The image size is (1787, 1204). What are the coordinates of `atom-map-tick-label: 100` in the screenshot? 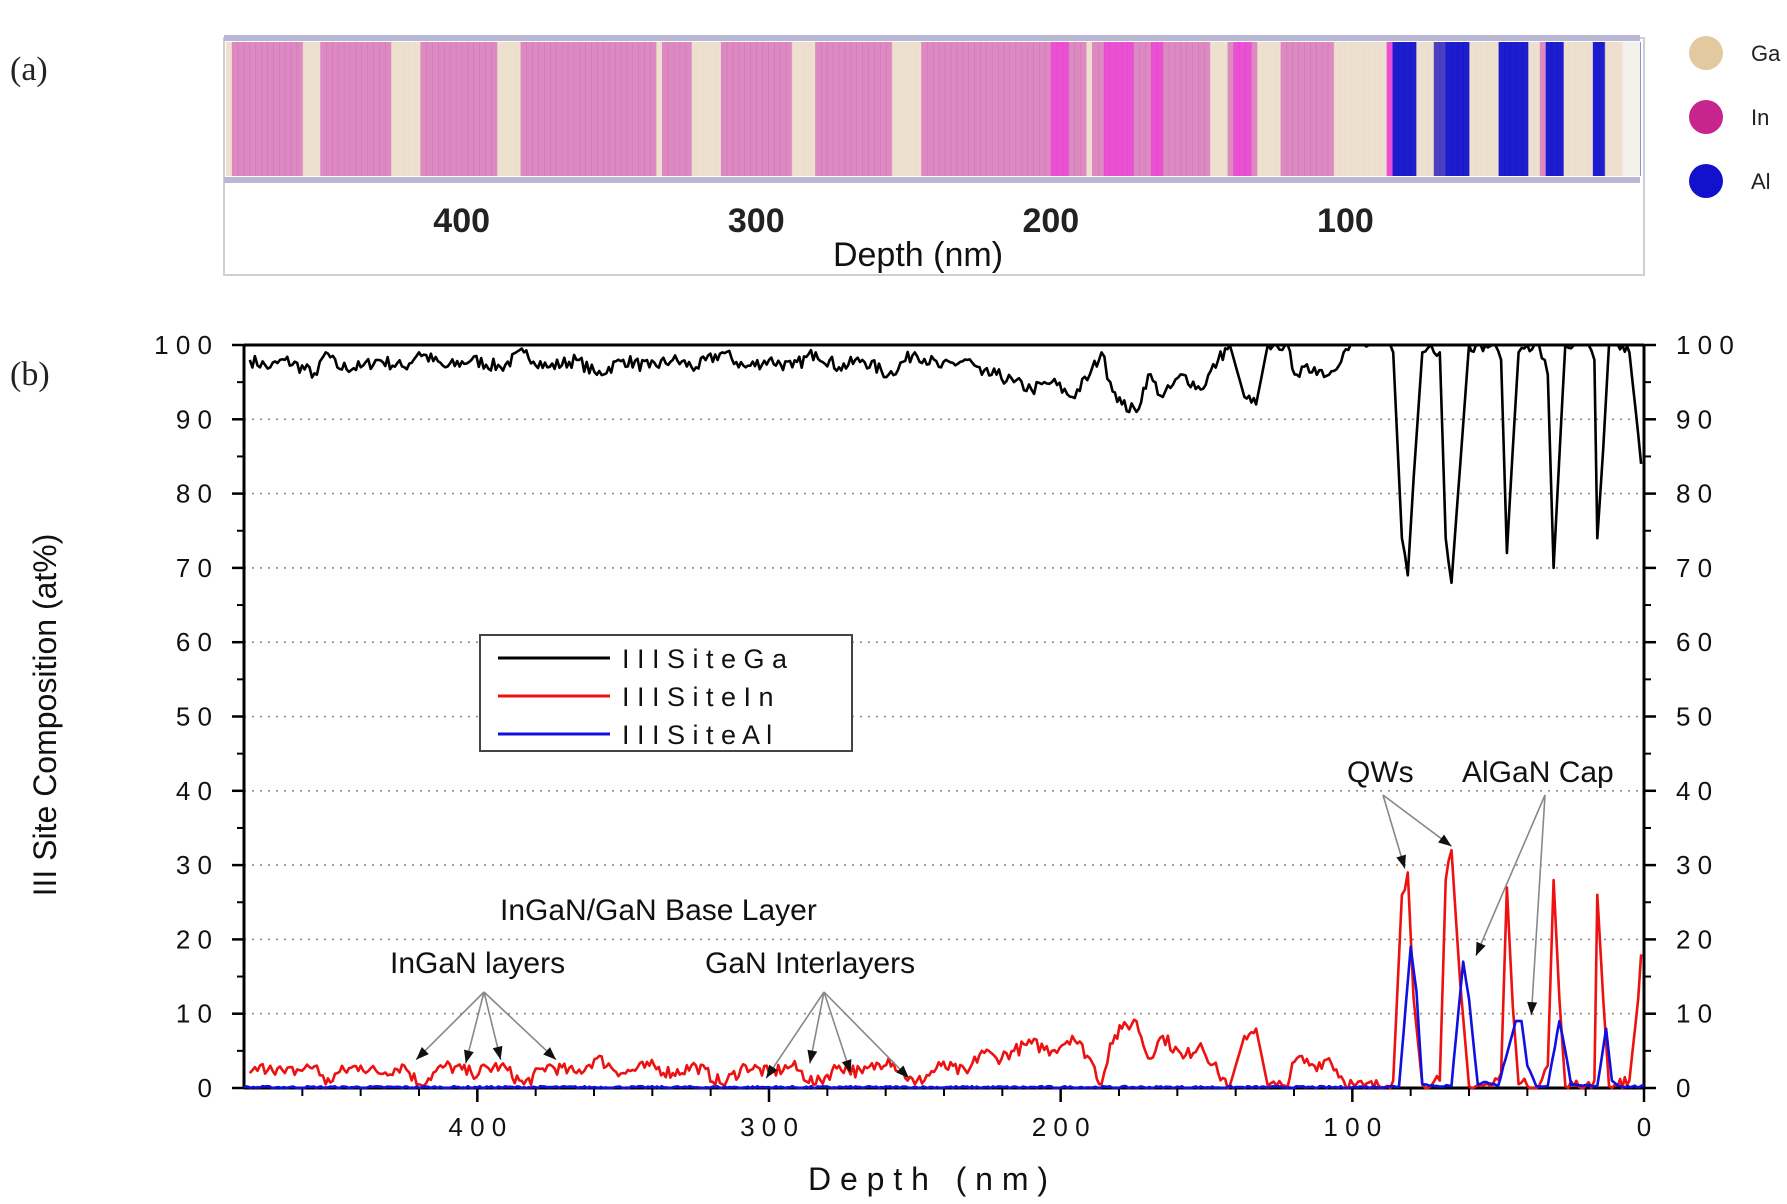 It's located at (1345, 221).